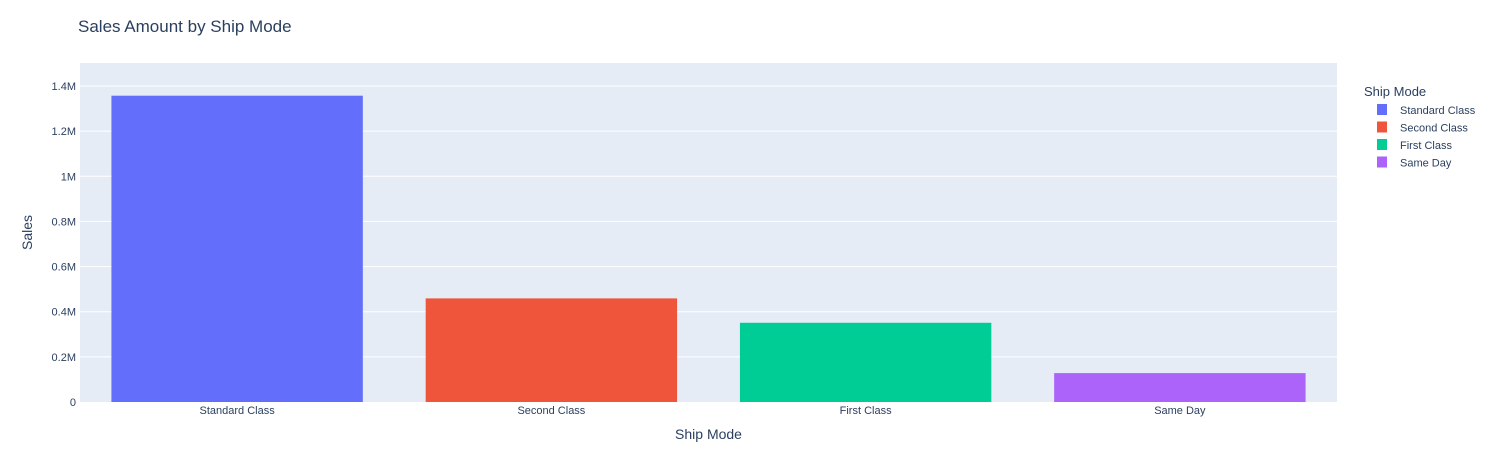 This screenshot has width=1487, height=458. I want to click on chart-title: Sales Amount by Ship Mode, so click(185, 26).